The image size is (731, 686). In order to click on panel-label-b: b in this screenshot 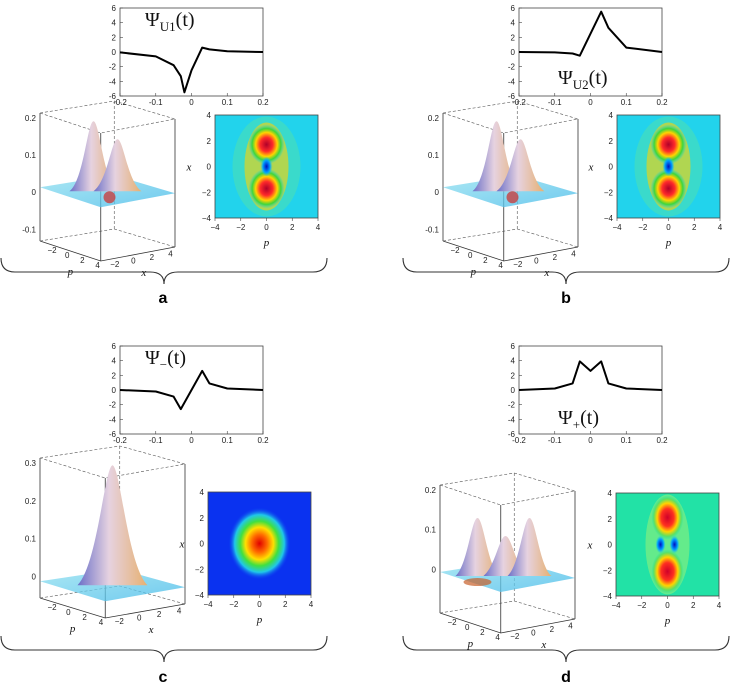, I will do `click(566, 298)`.